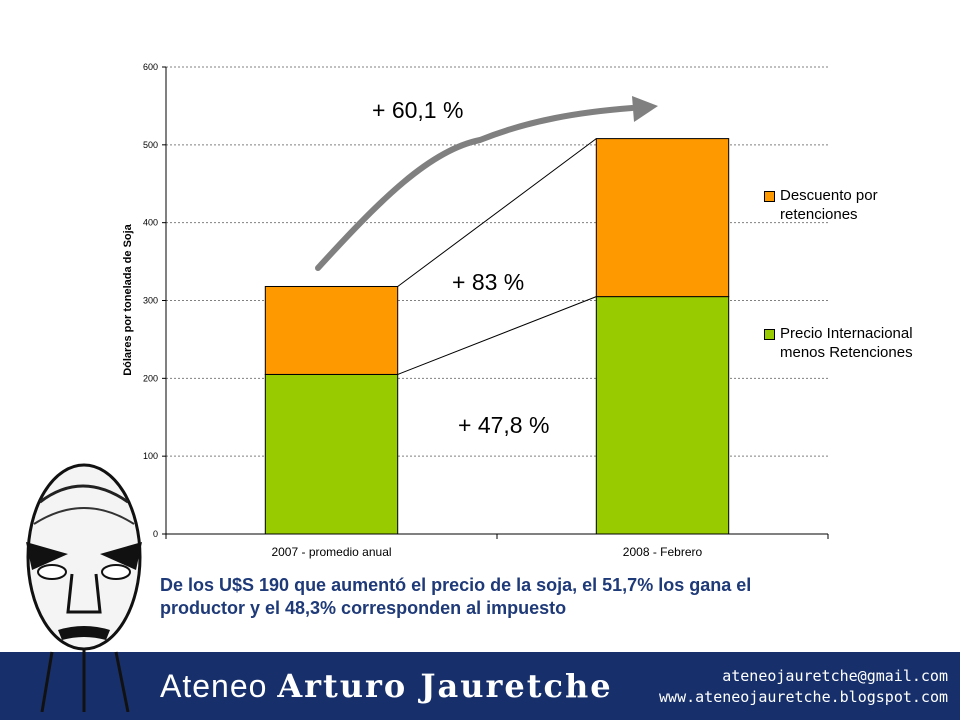 The height and width of the screenshot is (720, 960). Describe the element at coordinates (769, 334) in the screenshot. I see `legend-swatch-green` at that location.